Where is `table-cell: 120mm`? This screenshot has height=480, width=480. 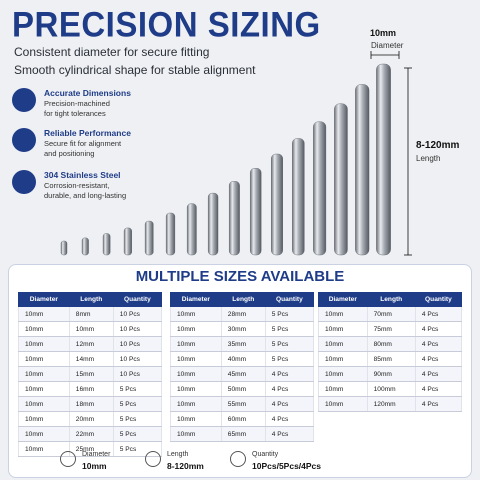
table-cell: 120mm is located at coordinates (391, 404).